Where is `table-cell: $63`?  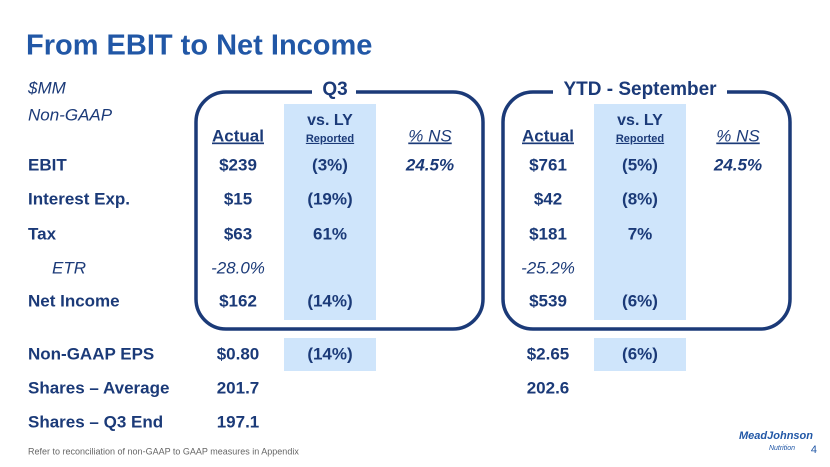
table-cell: $63 is located at coordinates (238, 233).